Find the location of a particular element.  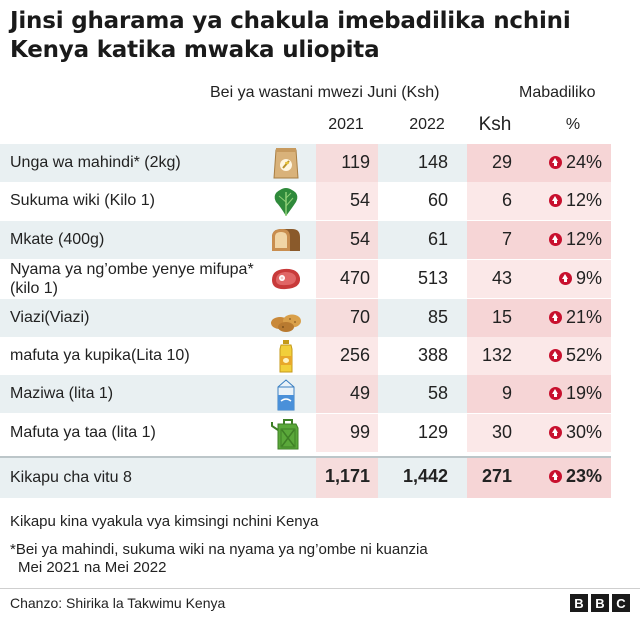

table-row: Mkate (400g) 54 61 7 12% is located at coordinates (320, 240).